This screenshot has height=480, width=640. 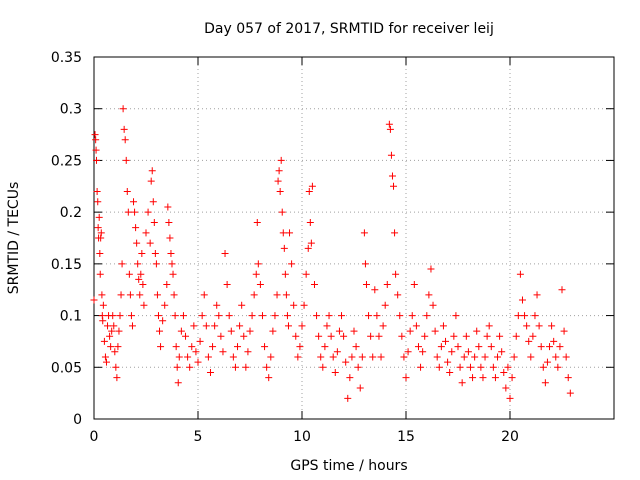 I want to click on y-axis-label: SRMTID / TECUs, so click(x=14, y=238).